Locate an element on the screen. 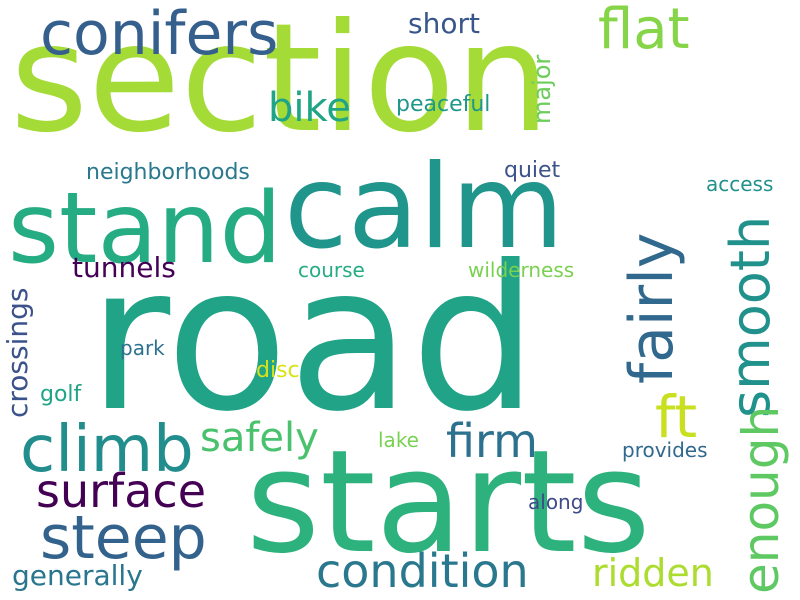 Image resolution: width=800 pixels, height=600 pixels. word-starts: starts is located at coordinates (448, 502).